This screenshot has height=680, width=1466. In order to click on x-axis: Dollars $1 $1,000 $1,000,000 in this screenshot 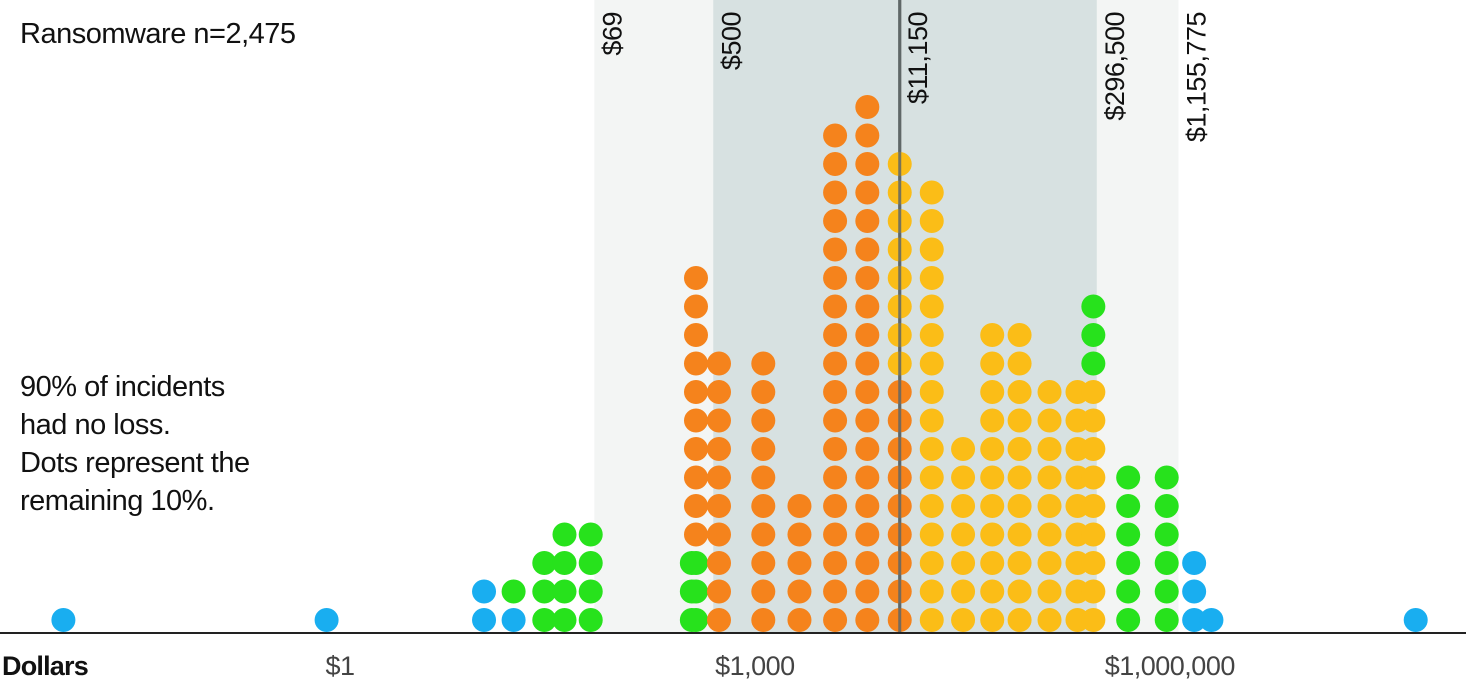, I will do `click(733, 656)`.